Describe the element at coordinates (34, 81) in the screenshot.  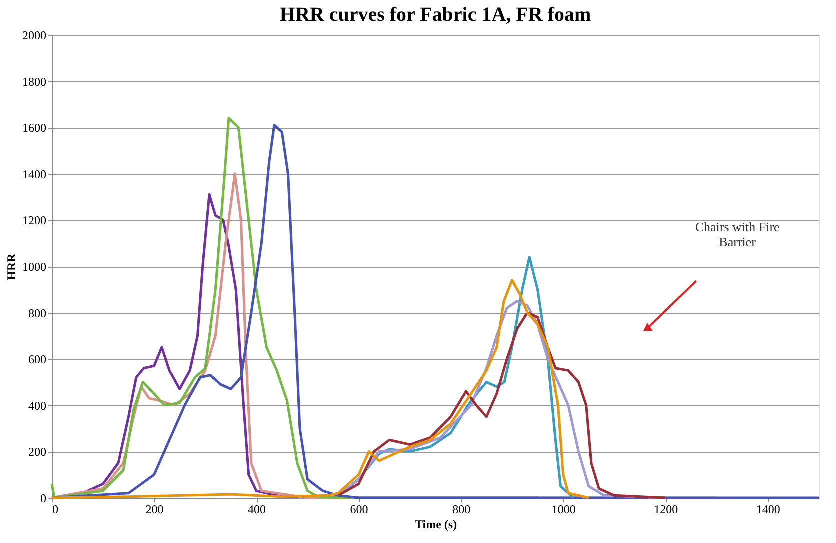
I see `y-tick-label: 1800` at that location.